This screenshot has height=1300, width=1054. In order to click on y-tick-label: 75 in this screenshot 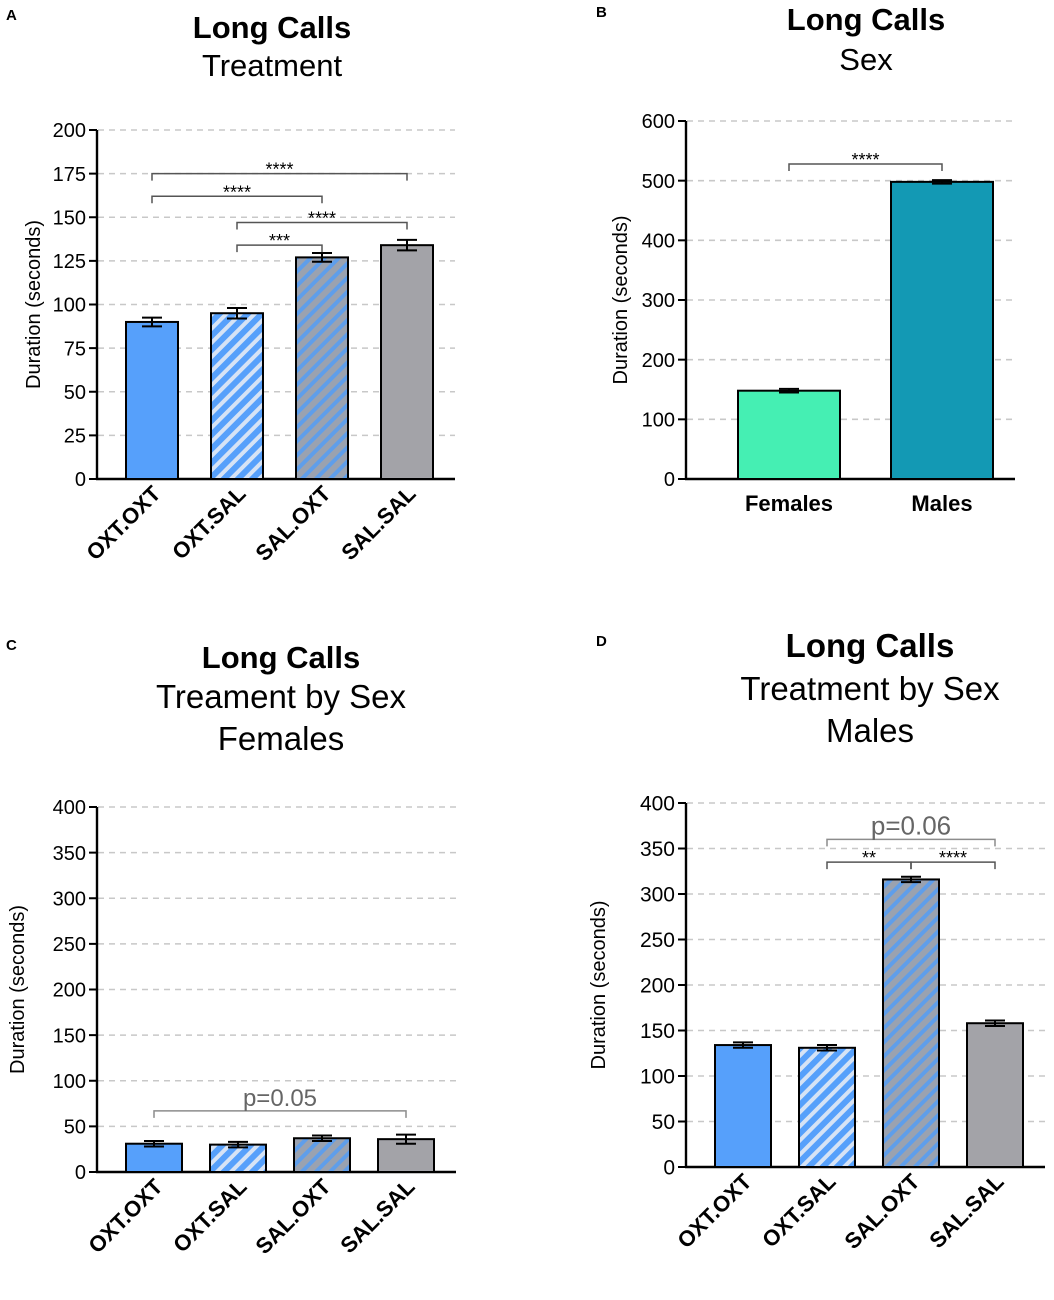, I will do `click(75, 349)`.